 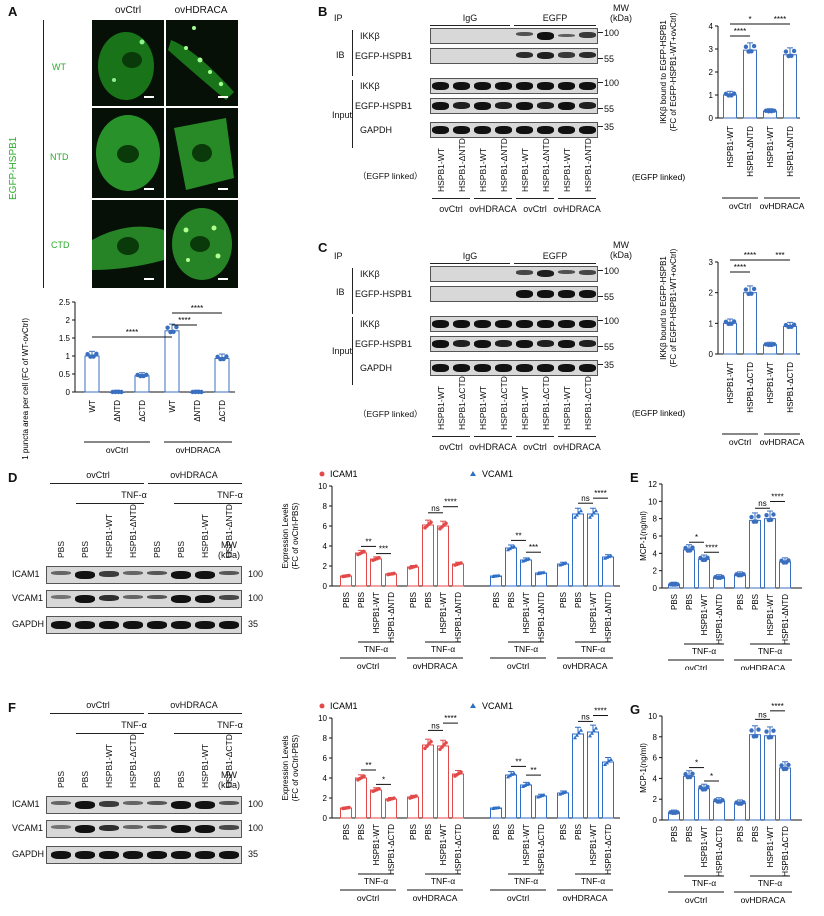 I want to click on y-tick-label: 2, so click(x=325, y=798).